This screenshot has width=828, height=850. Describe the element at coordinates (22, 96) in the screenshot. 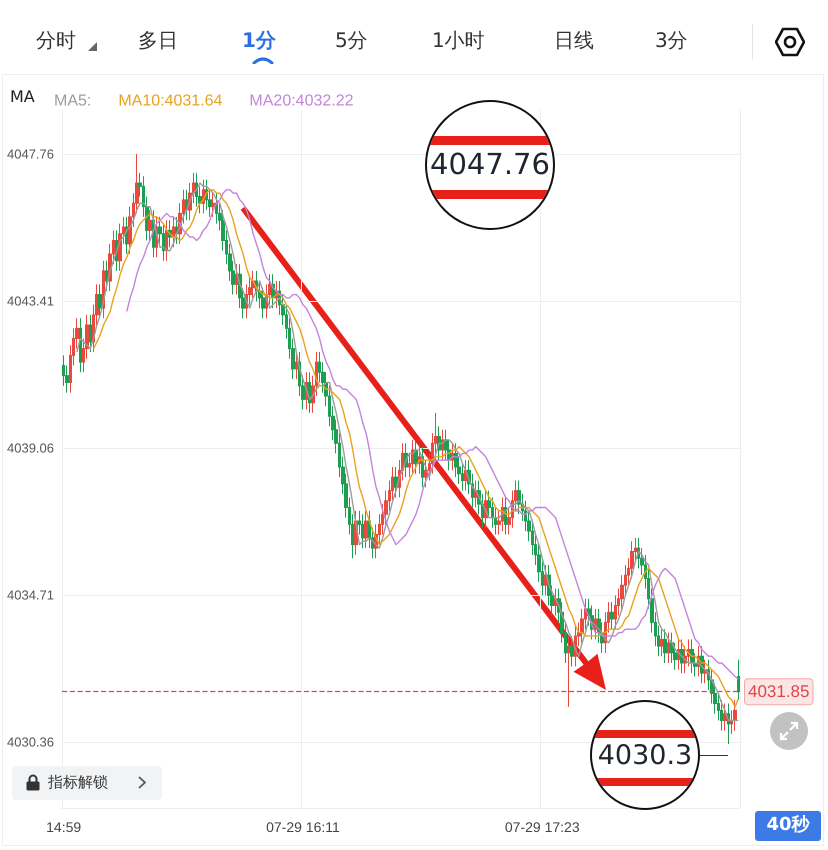

I see `text: MA` at that location.